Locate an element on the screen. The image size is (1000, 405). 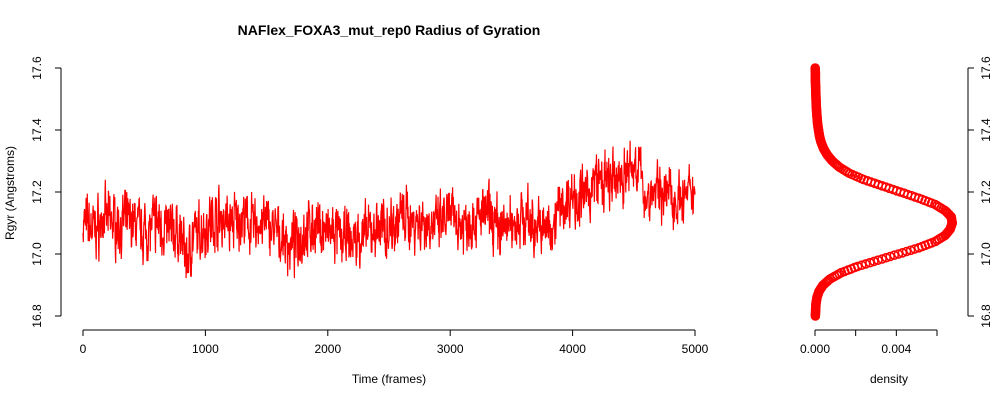
x-tick-label: 3000 is located at coordinates (450, 349).